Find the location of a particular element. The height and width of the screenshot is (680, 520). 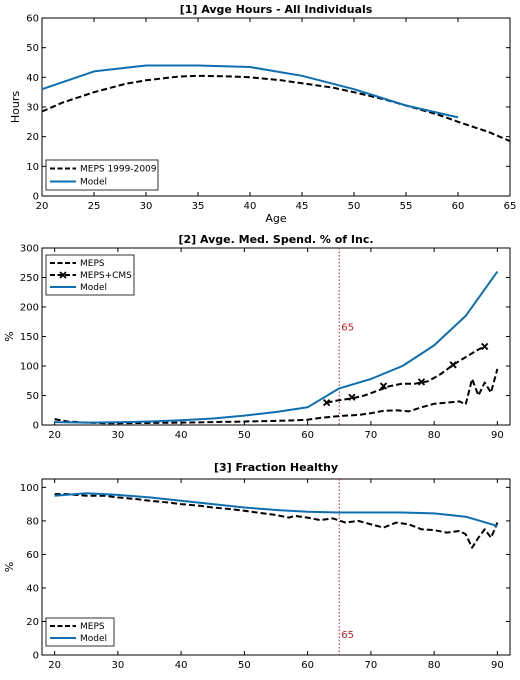

y-tick-label: 80 is located at coordinates (32, 521).